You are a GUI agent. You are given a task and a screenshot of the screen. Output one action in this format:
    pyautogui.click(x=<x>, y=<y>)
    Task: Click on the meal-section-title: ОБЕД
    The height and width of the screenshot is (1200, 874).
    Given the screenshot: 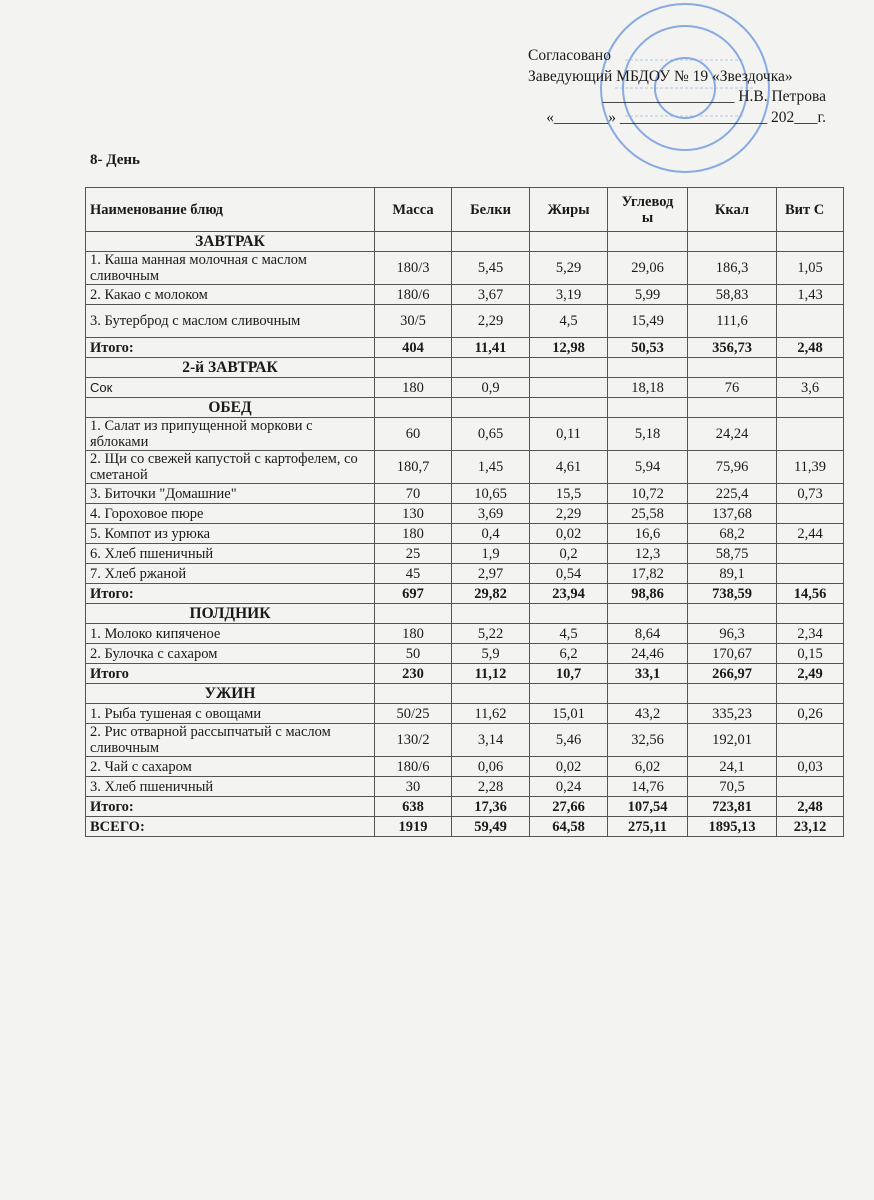 What is the action you would take?
    pyautogui.click(x=230, y=407)
    